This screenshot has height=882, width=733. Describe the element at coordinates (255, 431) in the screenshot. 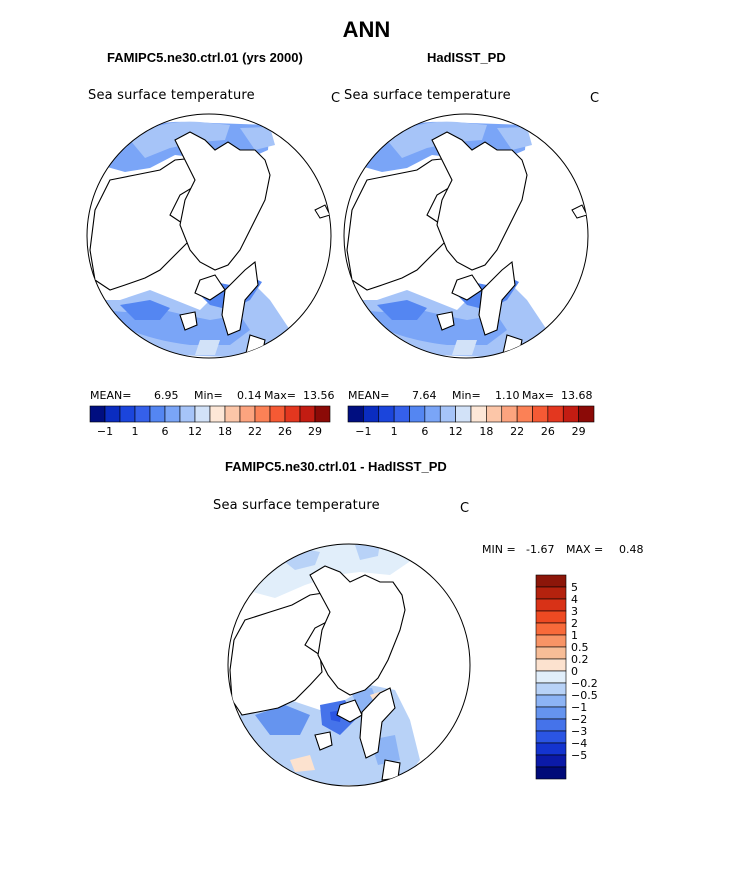

I see `colorbar-panel1-tick-label: 22` at that location.